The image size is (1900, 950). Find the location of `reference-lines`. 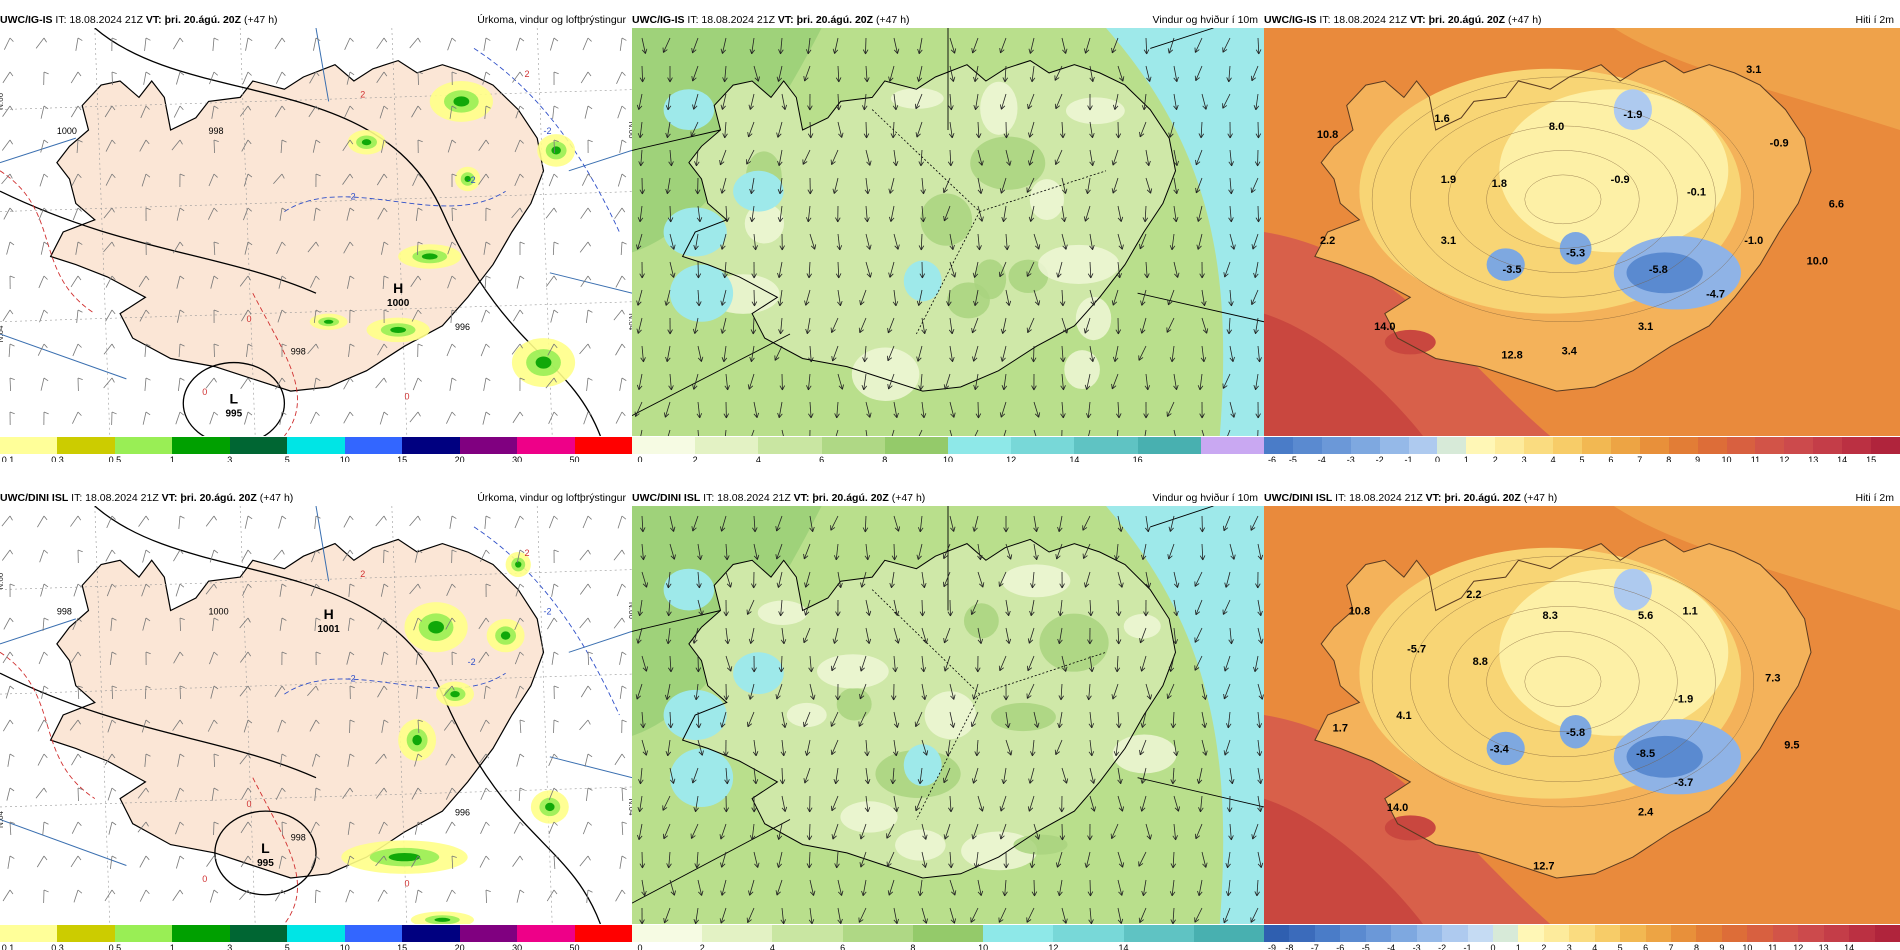

reference-lines is located at coordinates (316, 204).